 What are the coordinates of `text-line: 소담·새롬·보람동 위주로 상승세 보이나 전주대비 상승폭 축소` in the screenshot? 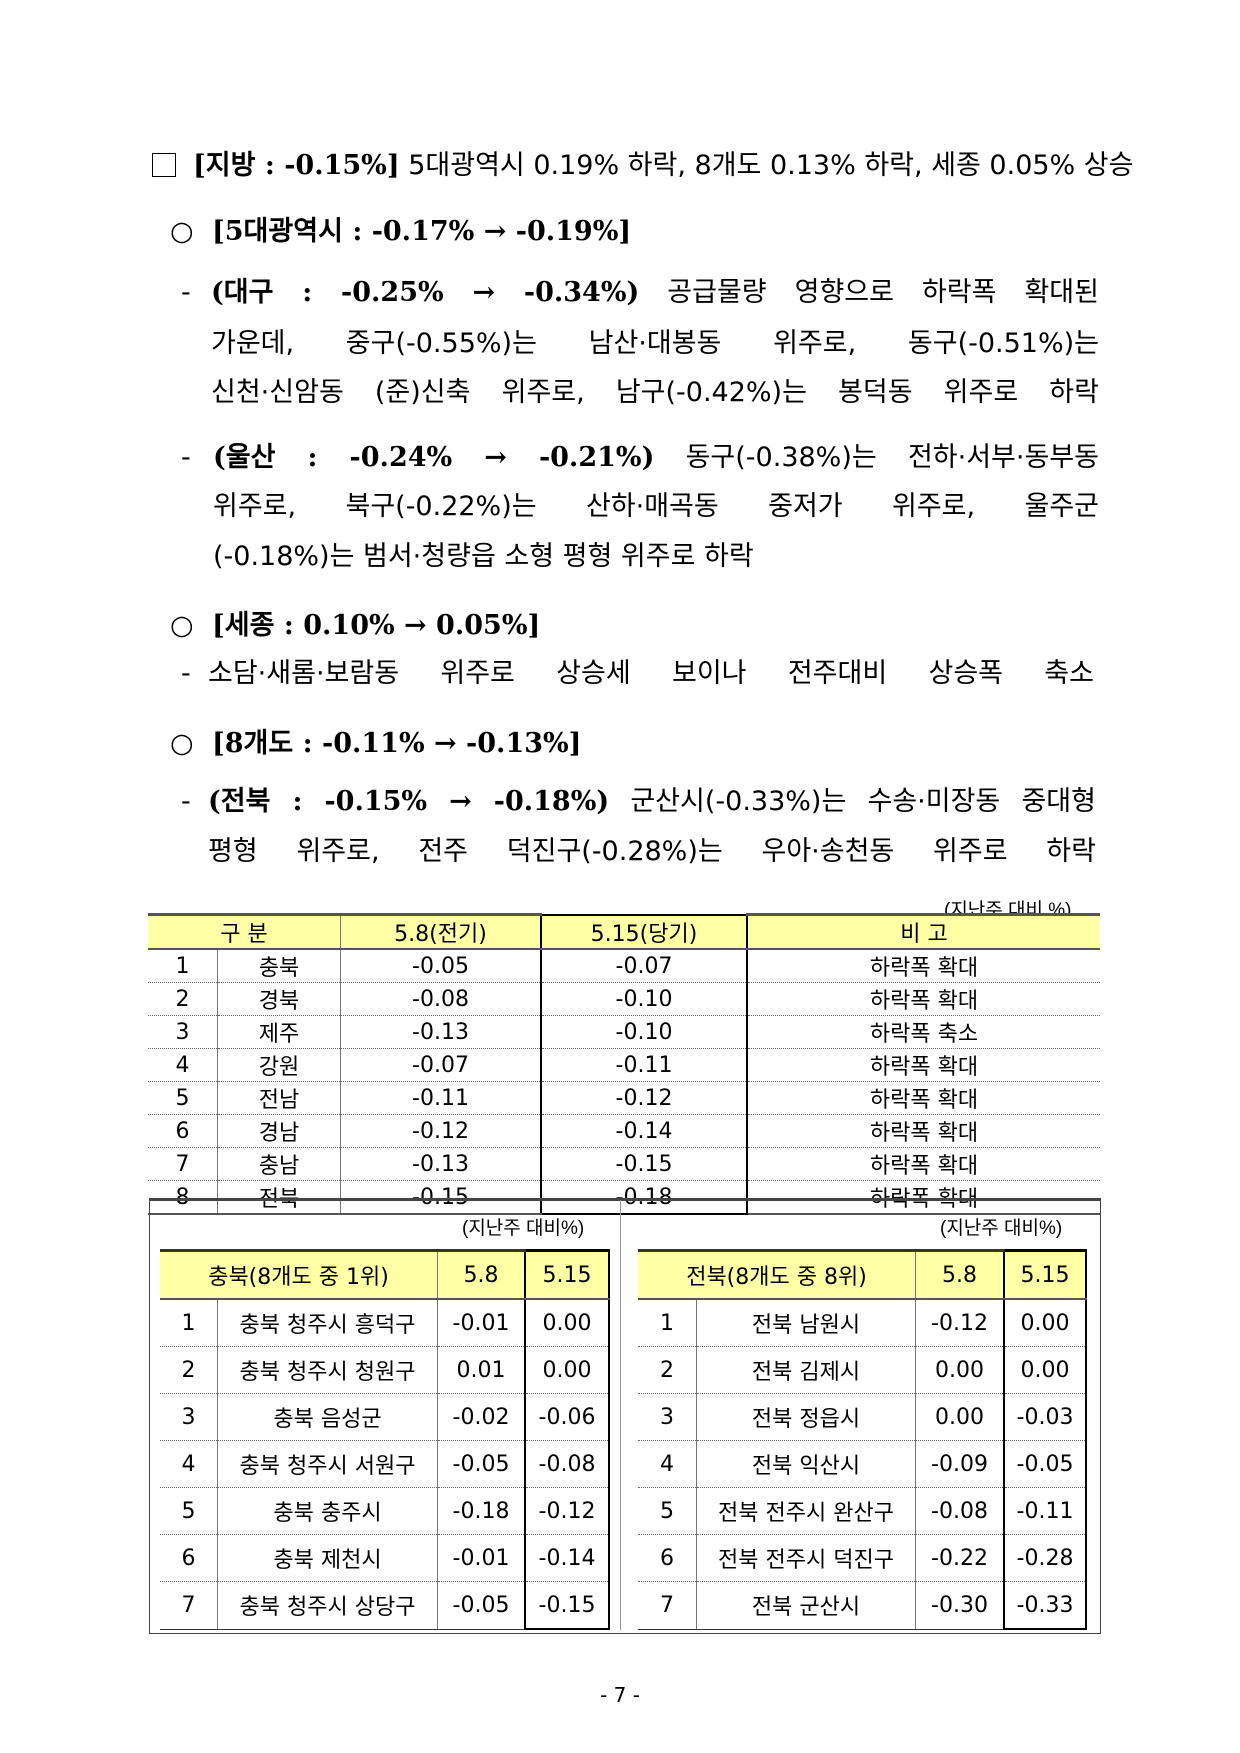 It's located at (651, 674).